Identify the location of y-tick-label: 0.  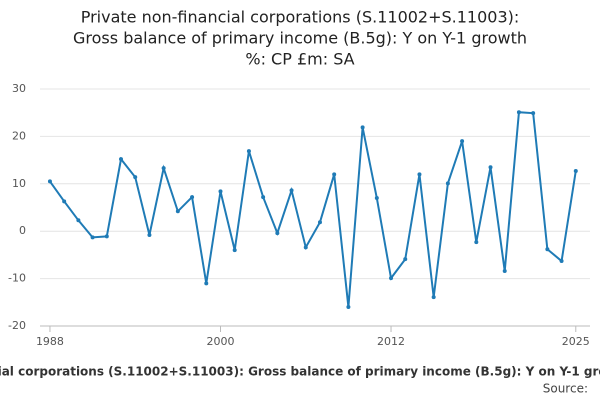
(22, 230).